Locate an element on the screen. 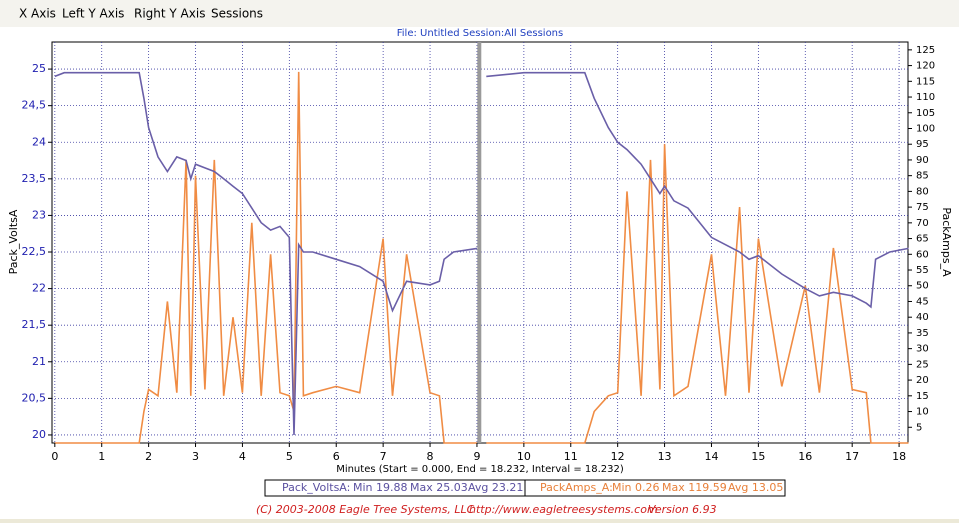 The image size is (959, 523). x-tick-label: 13 is located at coordinates (665, 456).